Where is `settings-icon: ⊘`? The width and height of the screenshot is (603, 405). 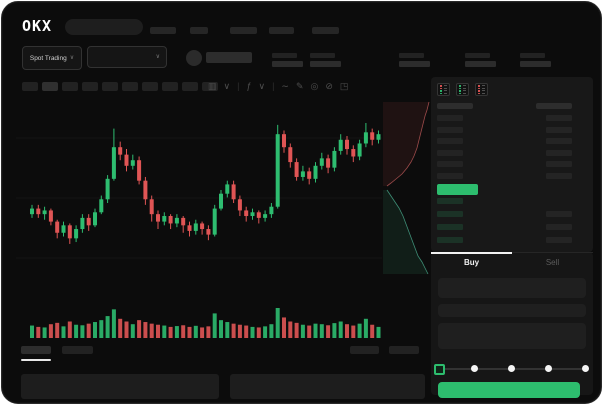 settings-icon: ⊘ is located at coordinates (329, 86).